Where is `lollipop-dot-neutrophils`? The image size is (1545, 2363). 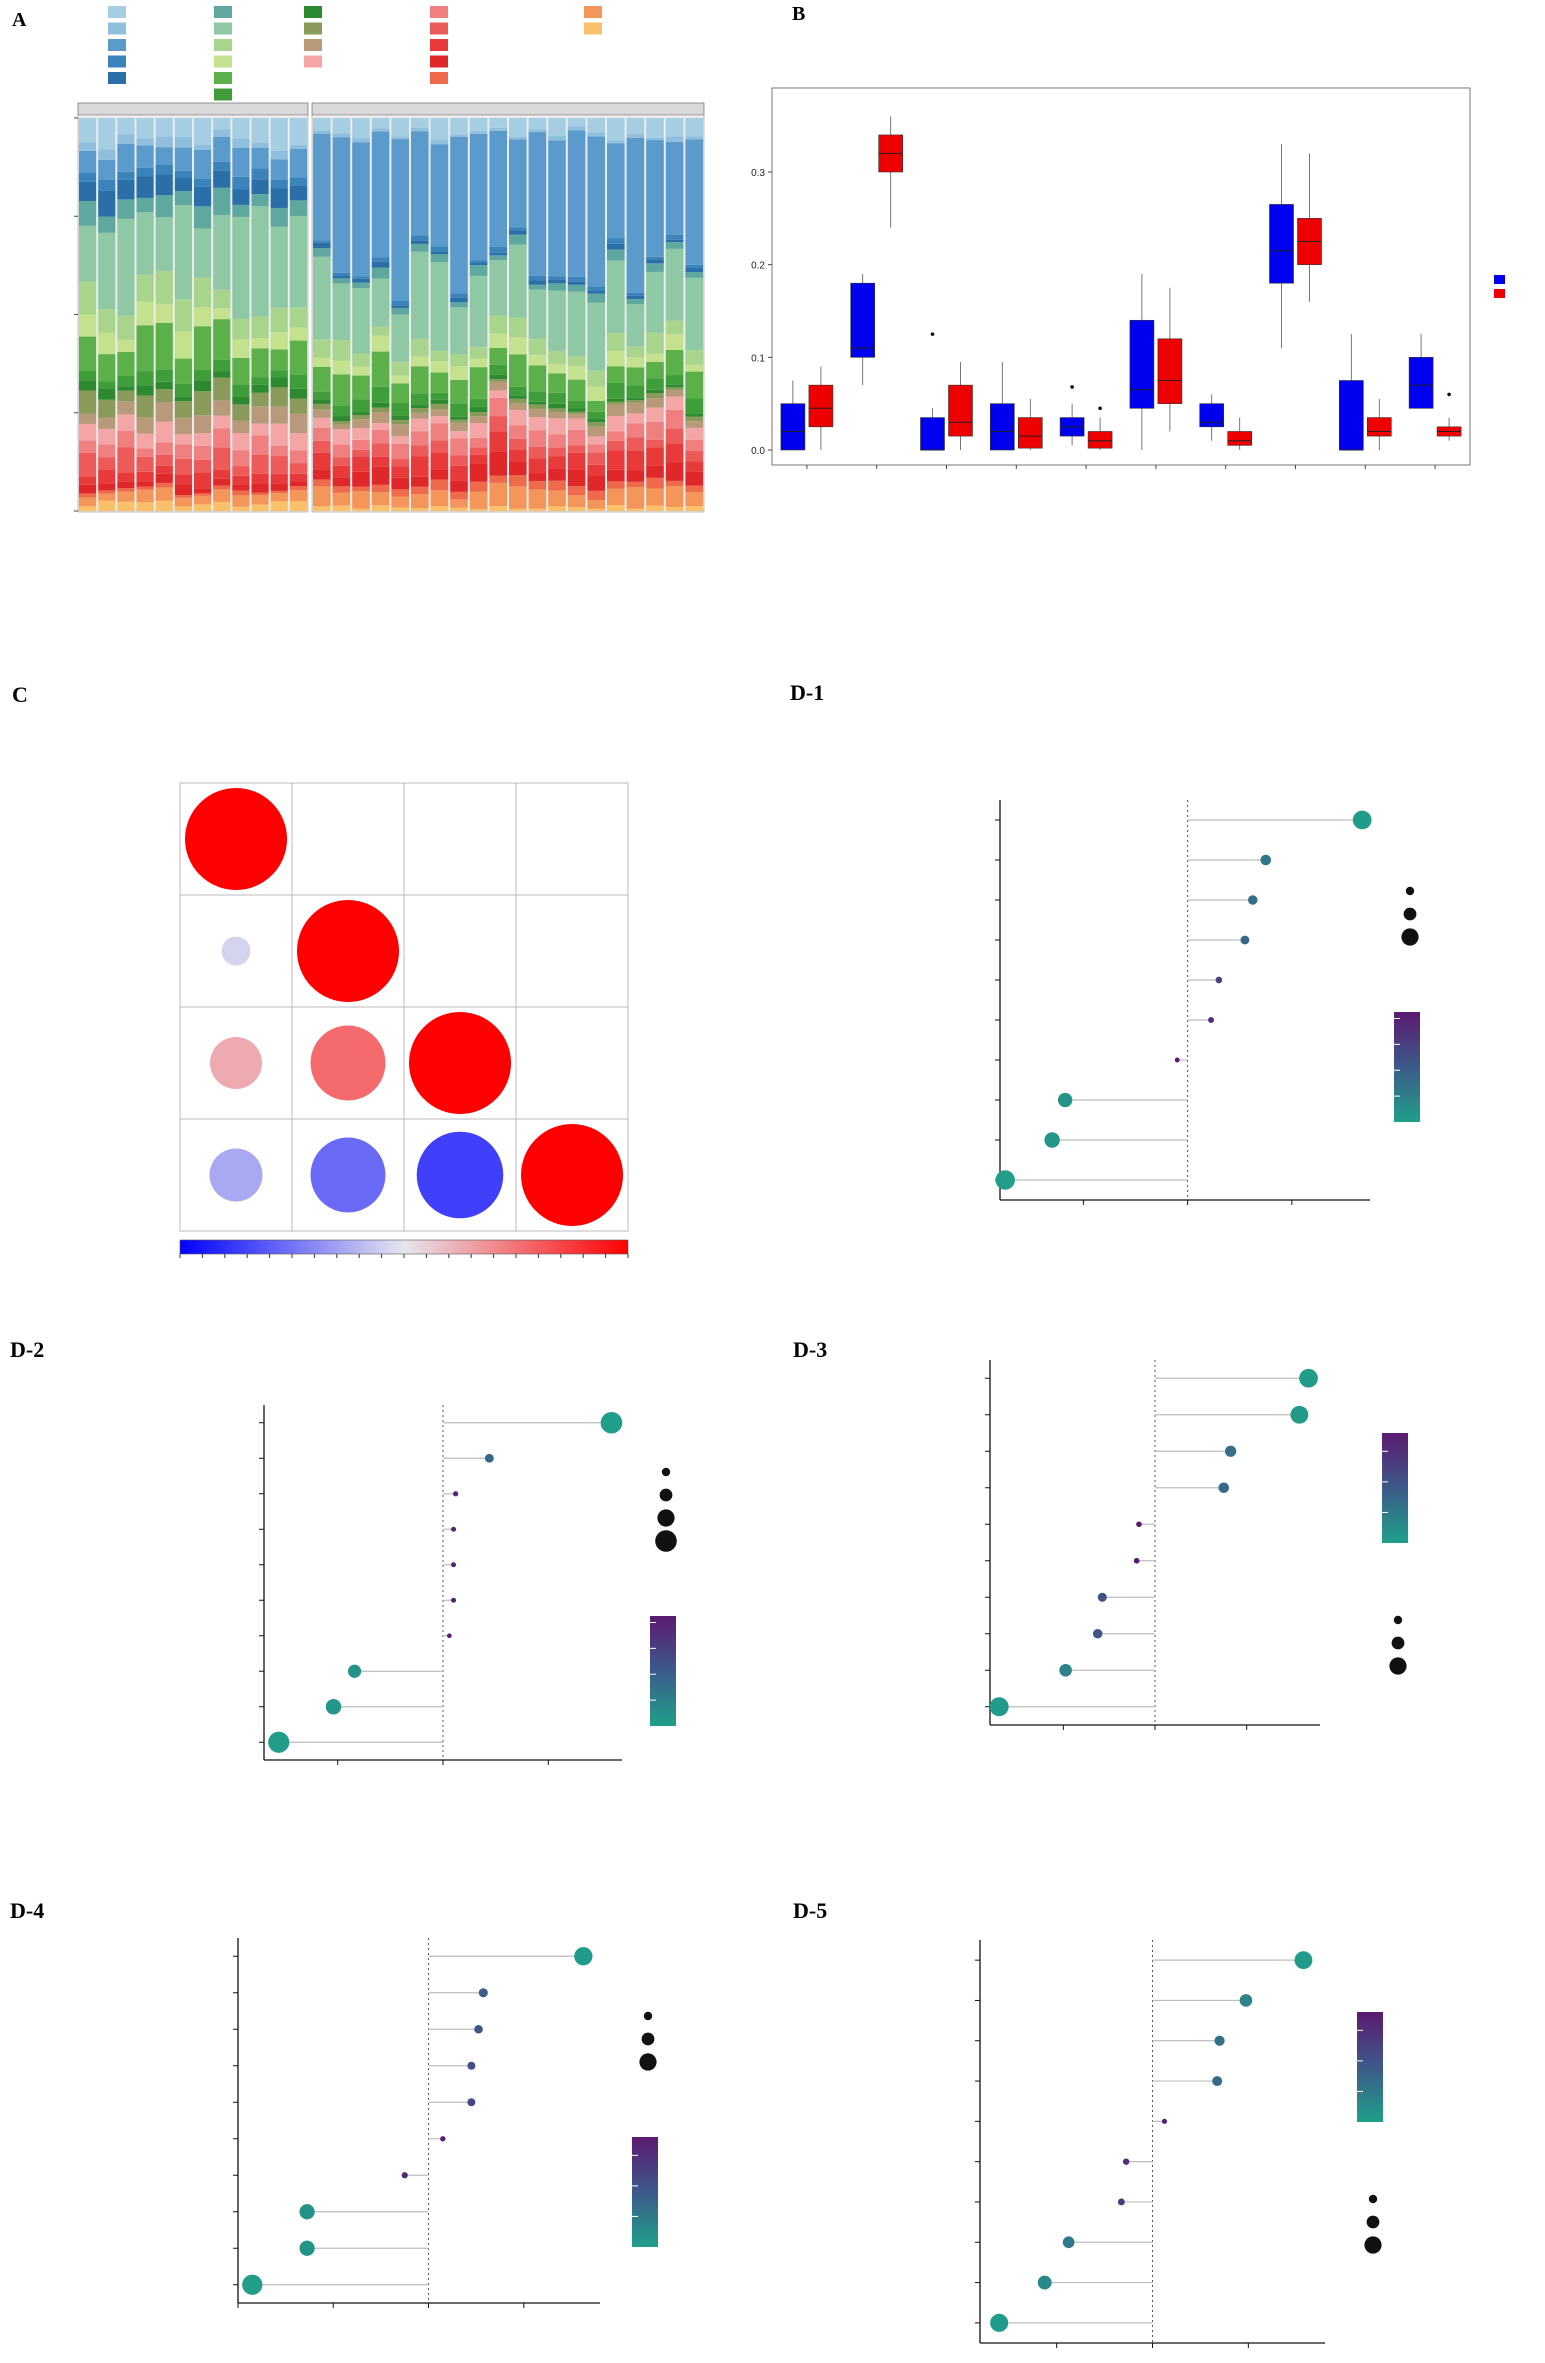
lollipop-dot-neutrophils is located at coordinates (279, 1742).